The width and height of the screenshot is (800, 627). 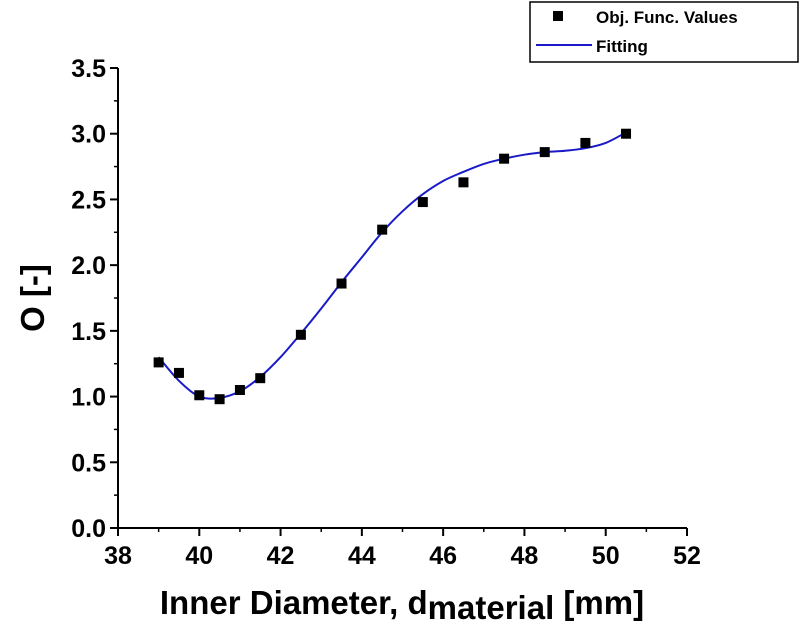 What do you see at coordinates (118, 556) in the screenshot?
I see `x-tick-label: 38` at bounding box center [118, 556].